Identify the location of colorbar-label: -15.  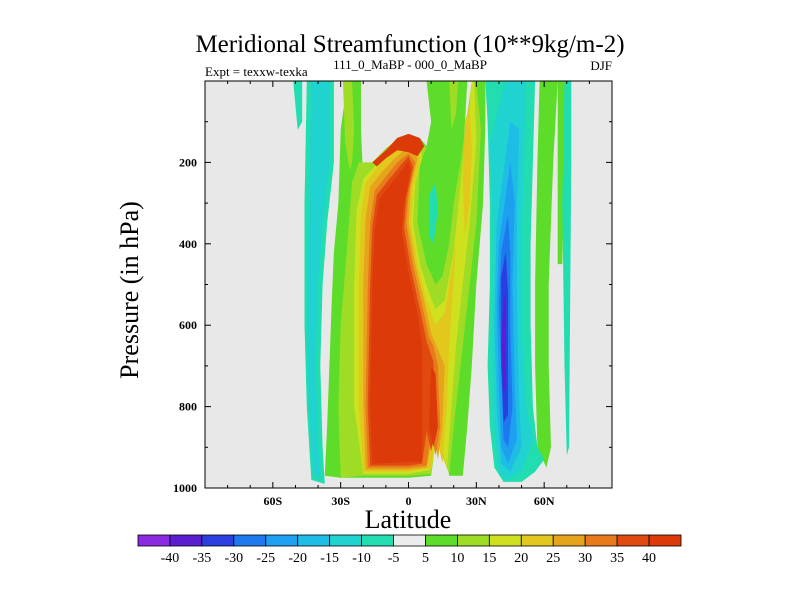
(329, 558).